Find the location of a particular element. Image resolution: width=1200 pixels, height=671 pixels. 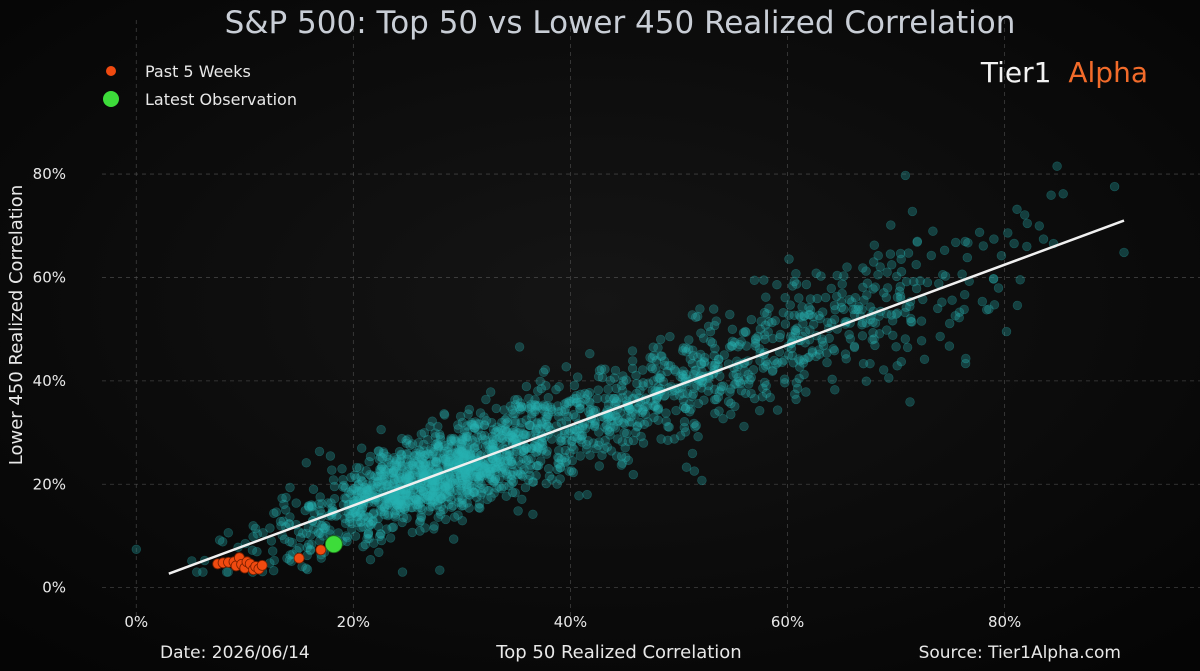

y-tick-label: 20% is located at coordinates (49, 484).